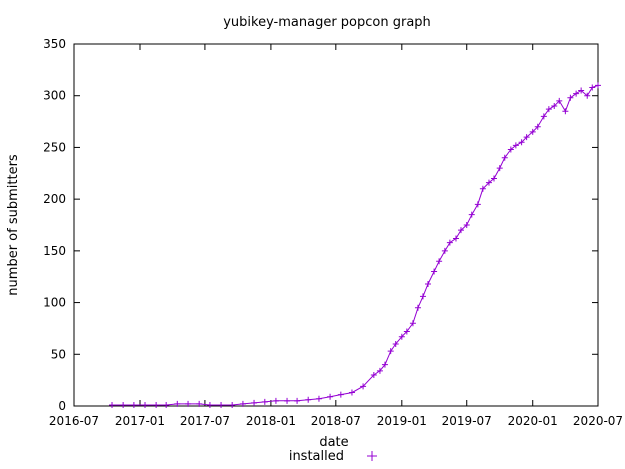  I want to click on x-tick-label: 2017-07, so click(205, 421).